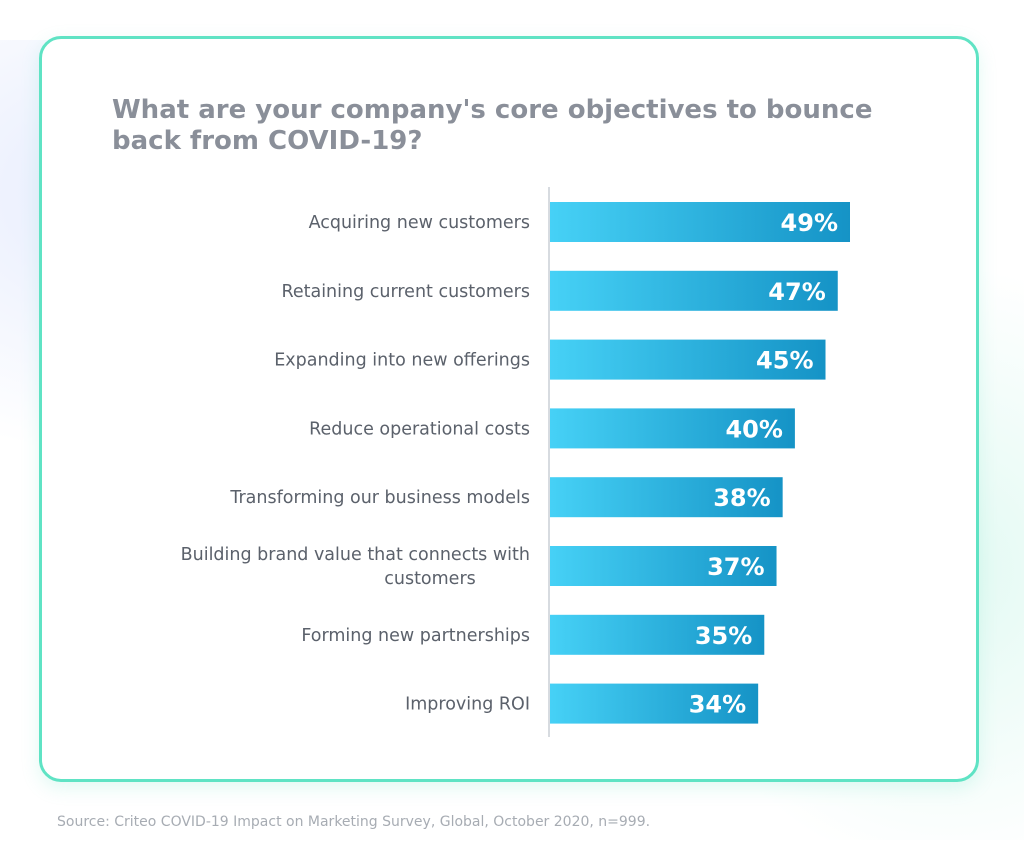 This screenshot has height=846, width=1024. What do you see at coordinates (741, 498) in the screenshot?
I see `bar-value-label: 38%` at bounding box center [741, 498].